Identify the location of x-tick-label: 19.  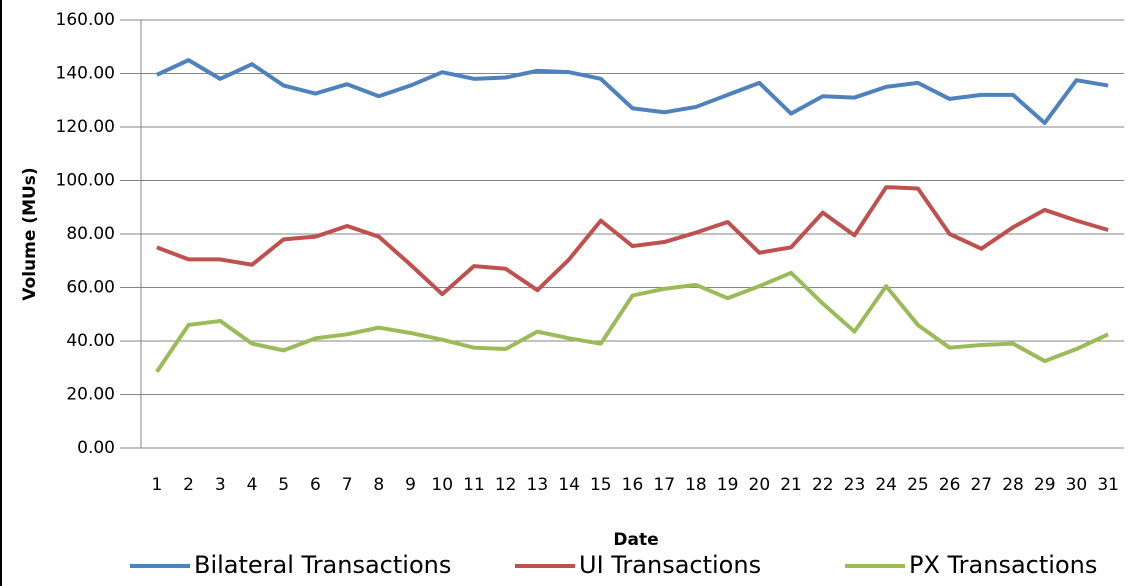
(728, 485).